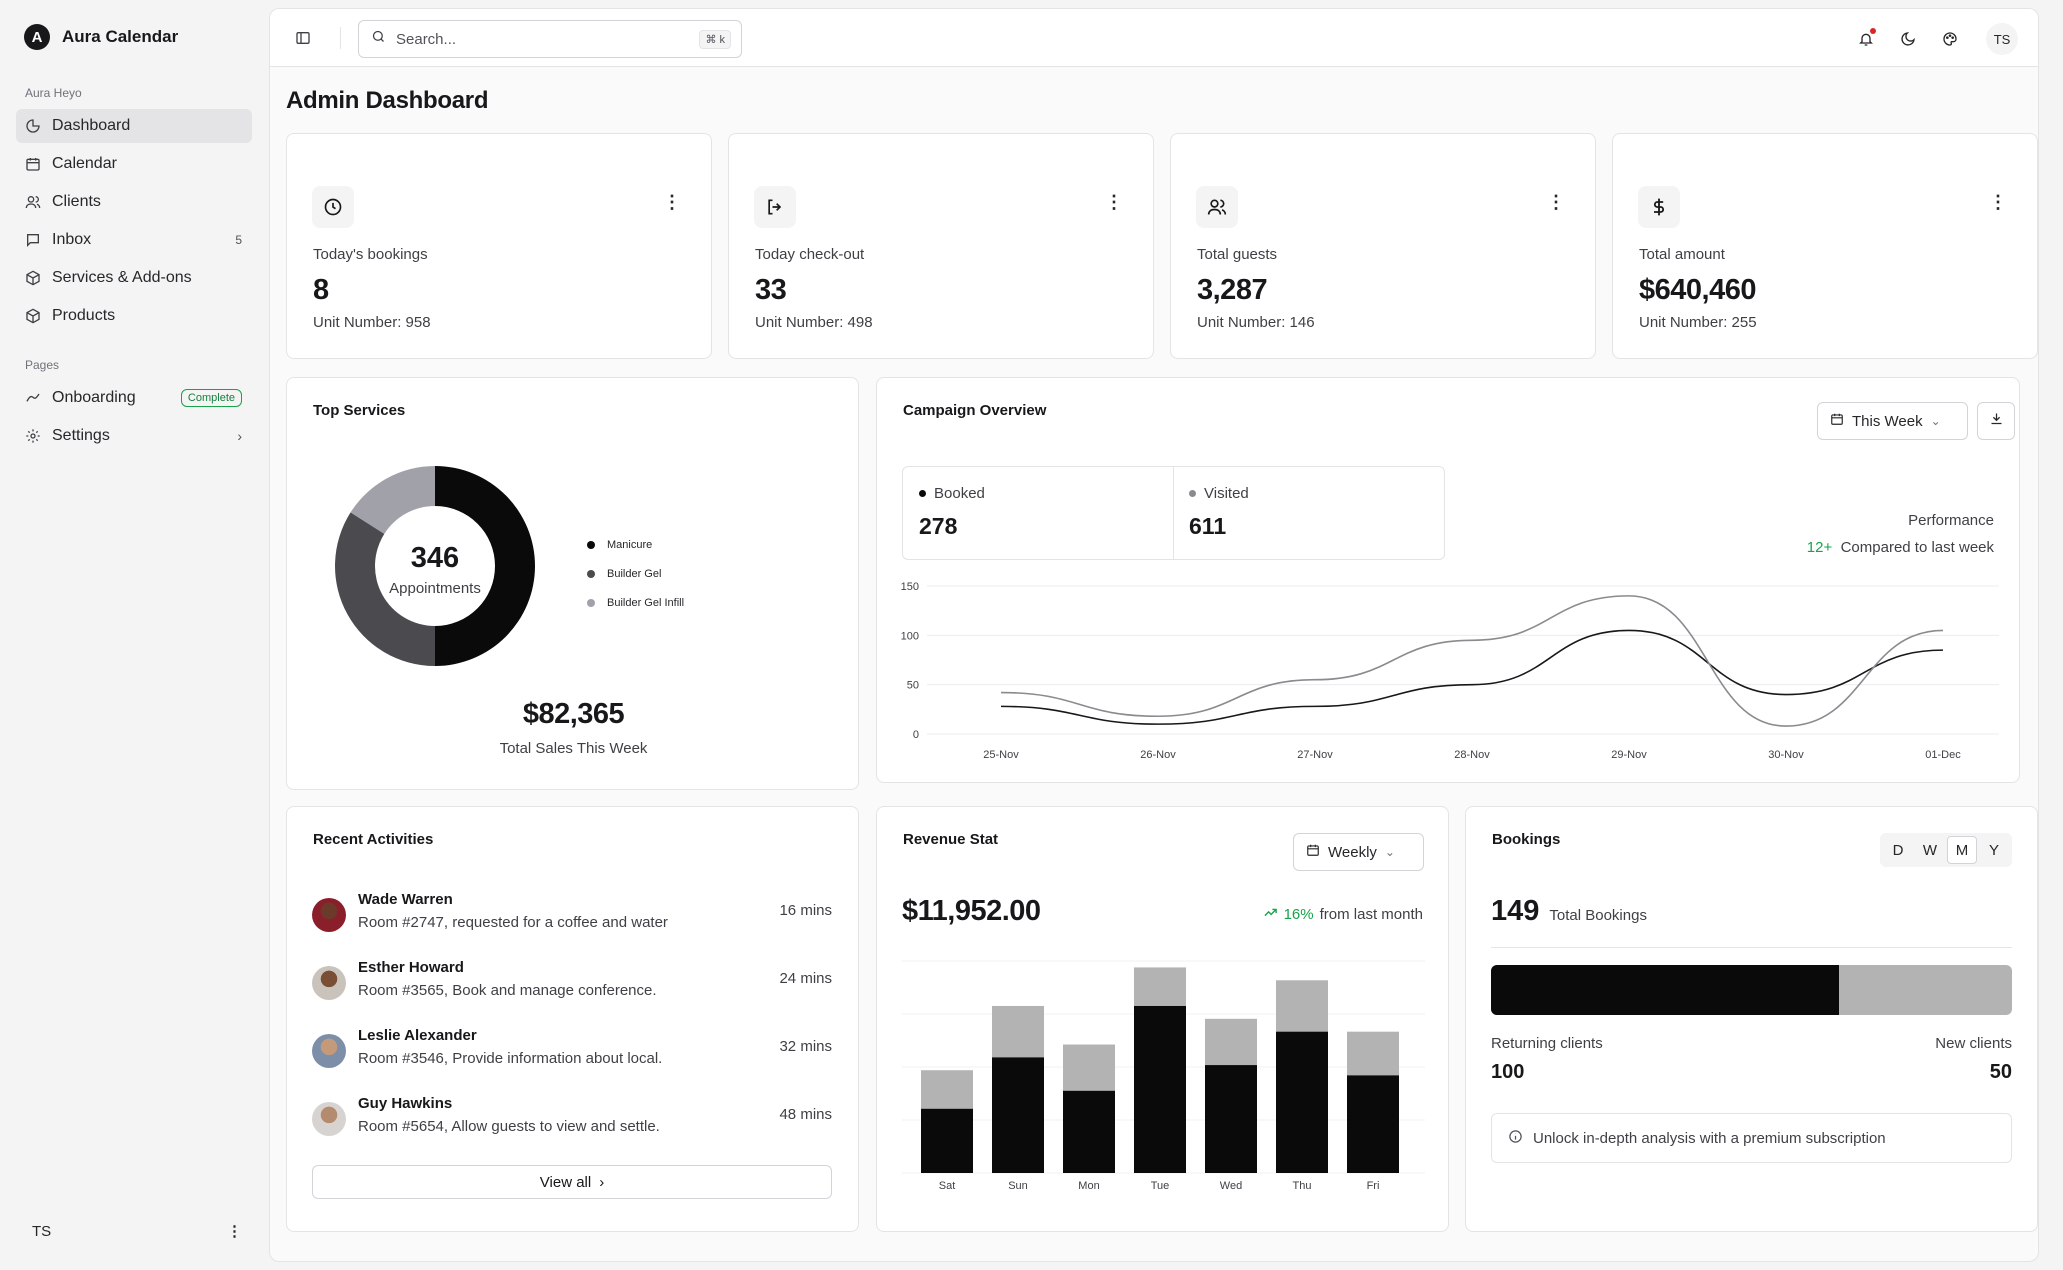  What do you see at coordinates (1088, 1186) in the screenshot?
I see `x-tick-label: Mon` at bounding box center [1088, 1186].